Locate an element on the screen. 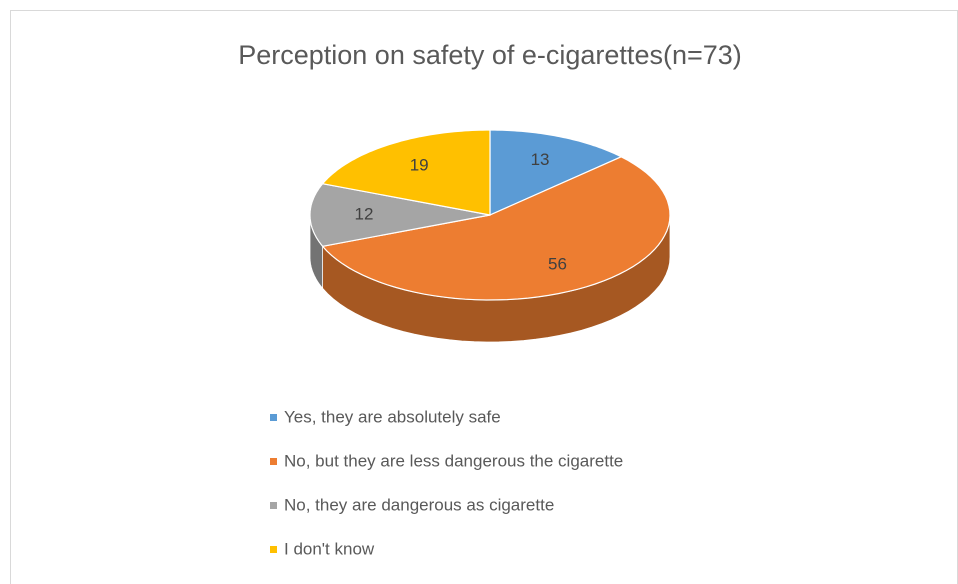 This screenshot has height=584, width=958. data-label: 13 is located at coordinates (540, 159).